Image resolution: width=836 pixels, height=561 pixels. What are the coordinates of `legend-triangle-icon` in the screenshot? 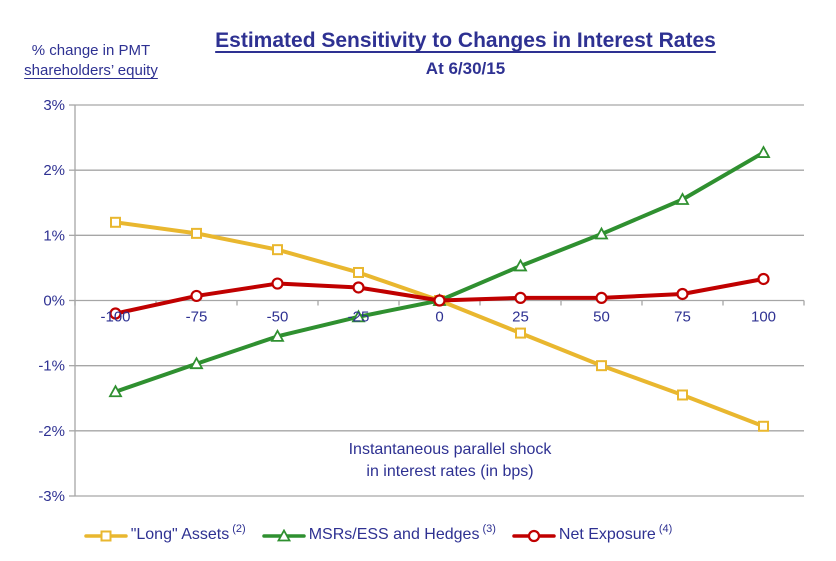 It's located at (283, 535).